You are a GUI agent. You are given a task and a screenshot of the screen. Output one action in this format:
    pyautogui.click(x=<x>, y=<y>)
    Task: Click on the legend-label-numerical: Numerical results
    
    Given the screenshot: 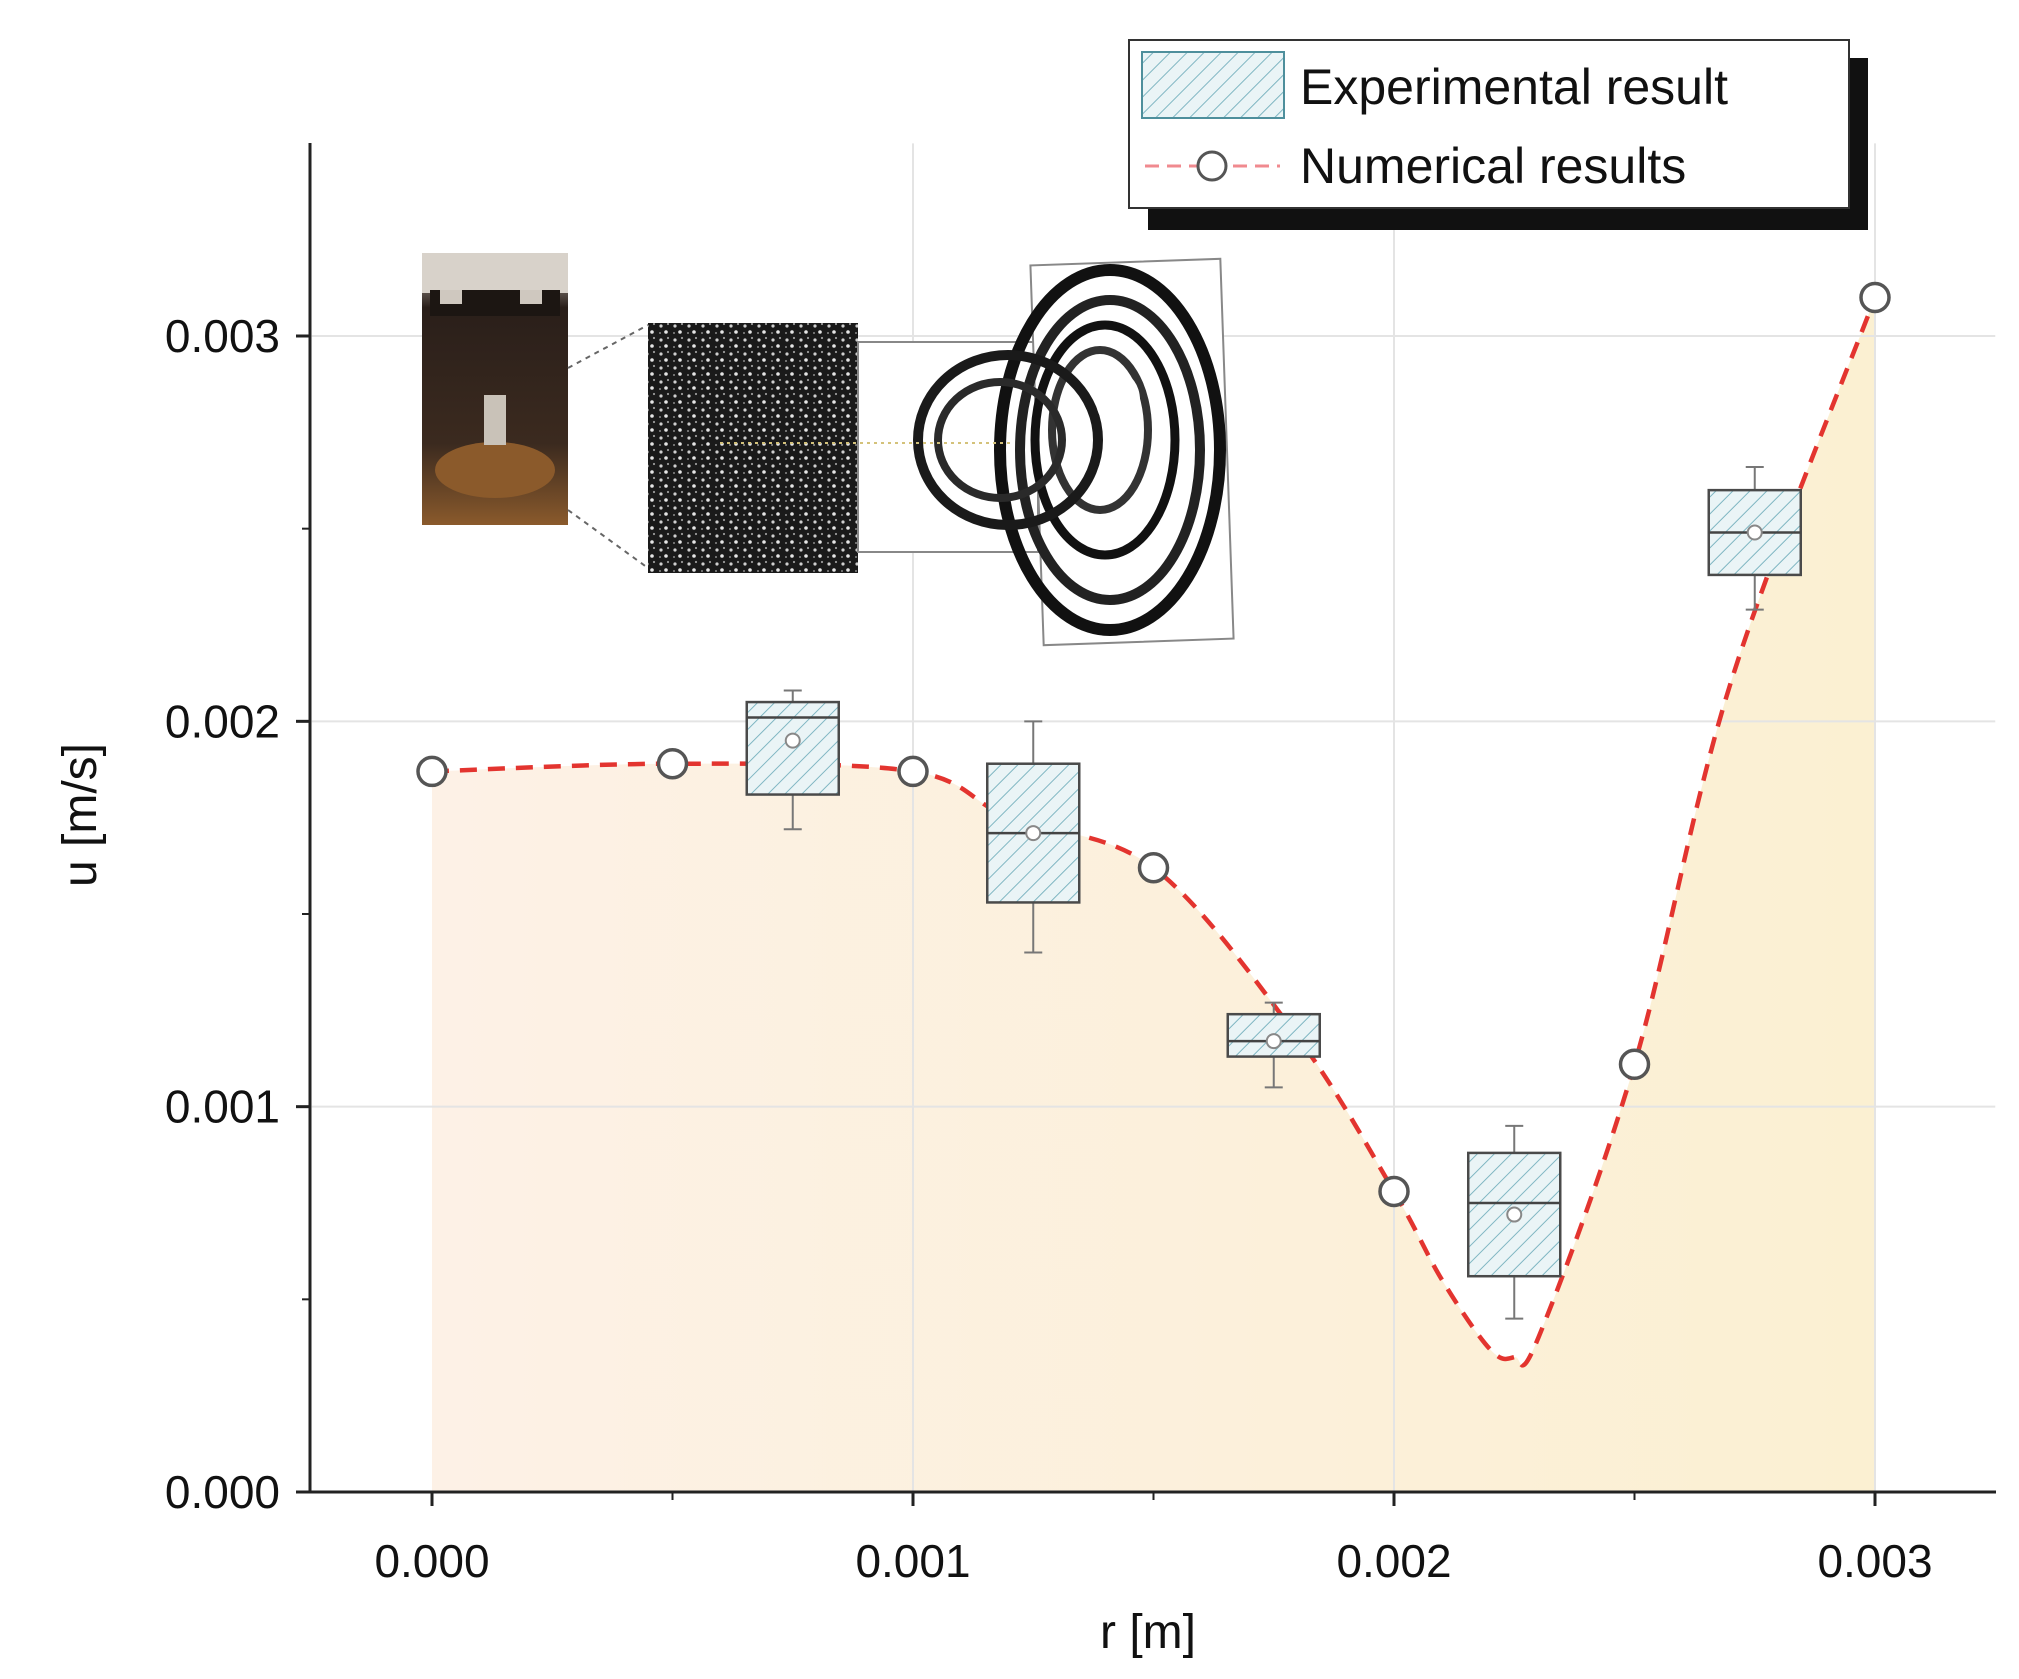 What is the action you would take?
    pyautogui.click(x=1493, y=166)
    